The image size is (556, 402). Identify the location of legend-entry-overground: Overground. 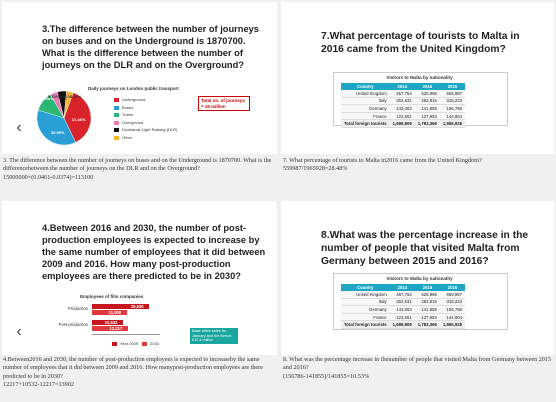
(128, 122).